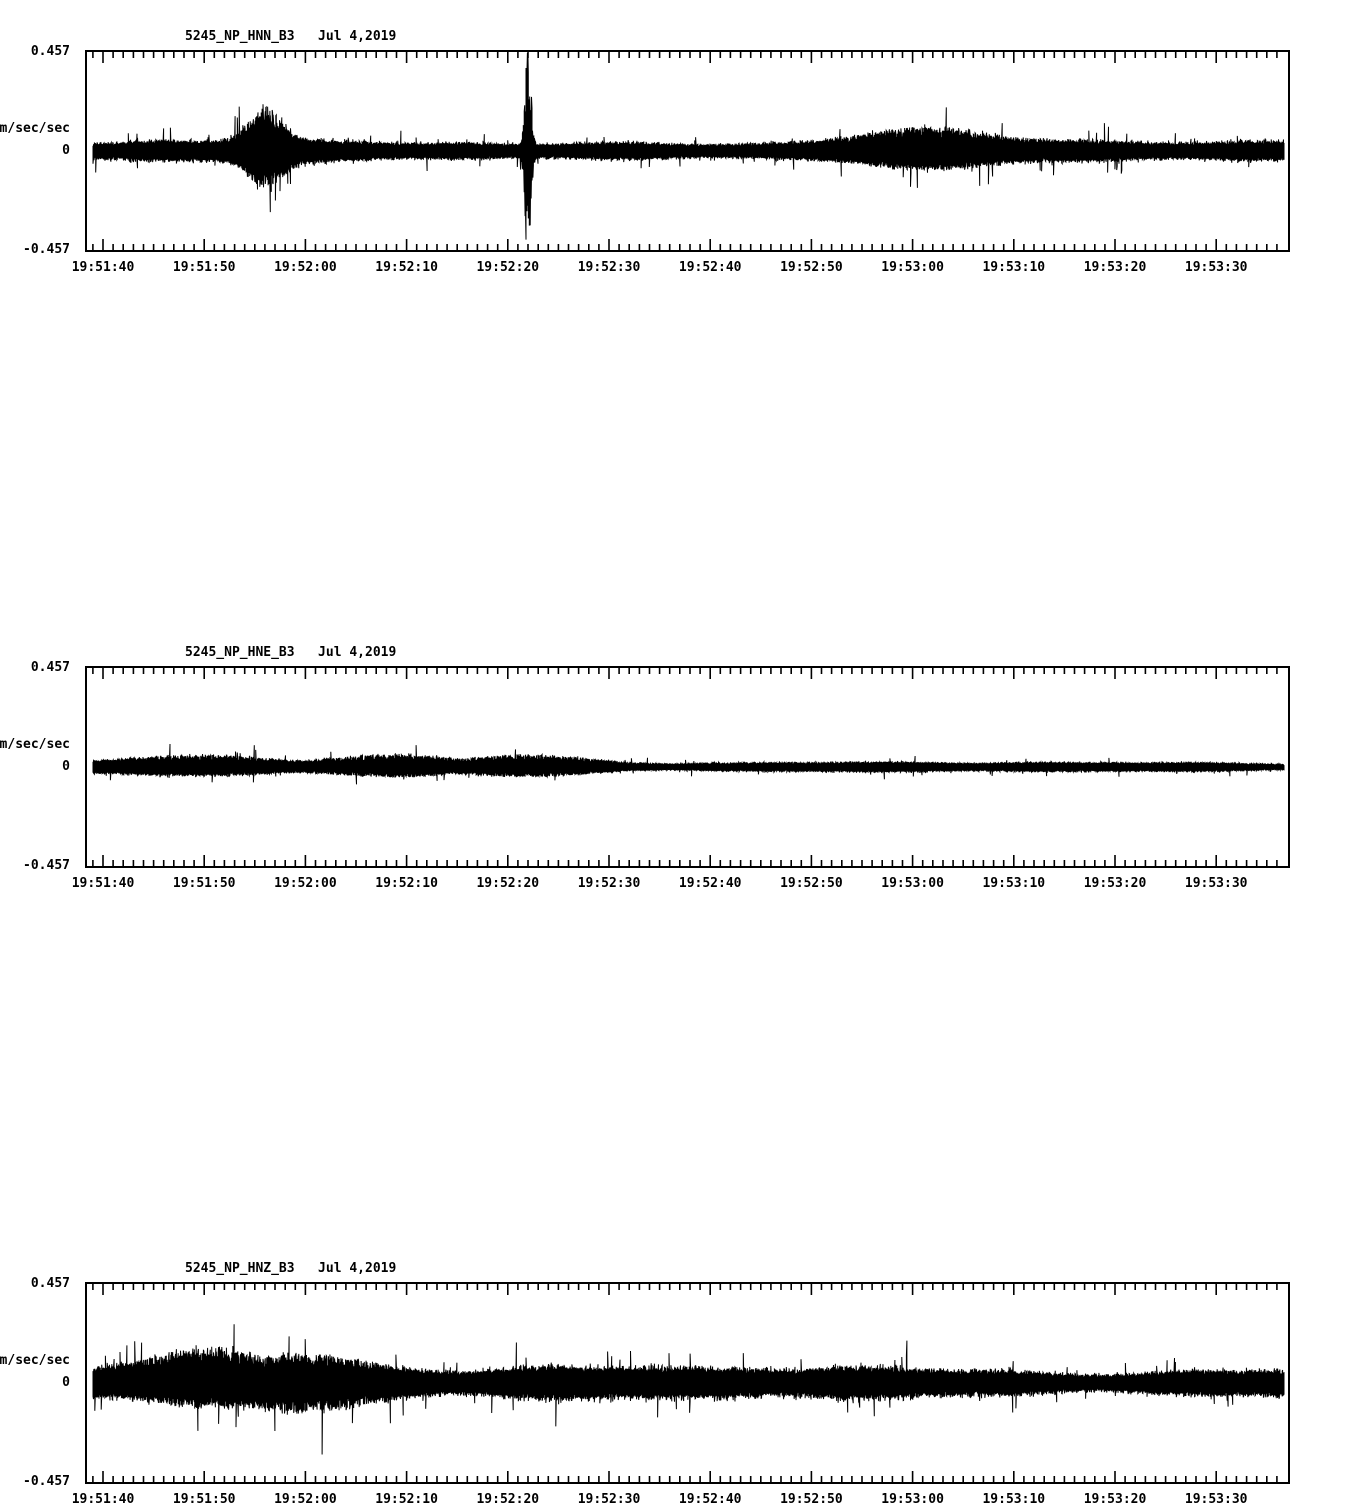  What do you see at coordinates (291, 1268) in the screenshot?
I see `plot-title: 5245_NP_HNZ_B3 Jul 4,2019` at bounding box center [291, 1268].